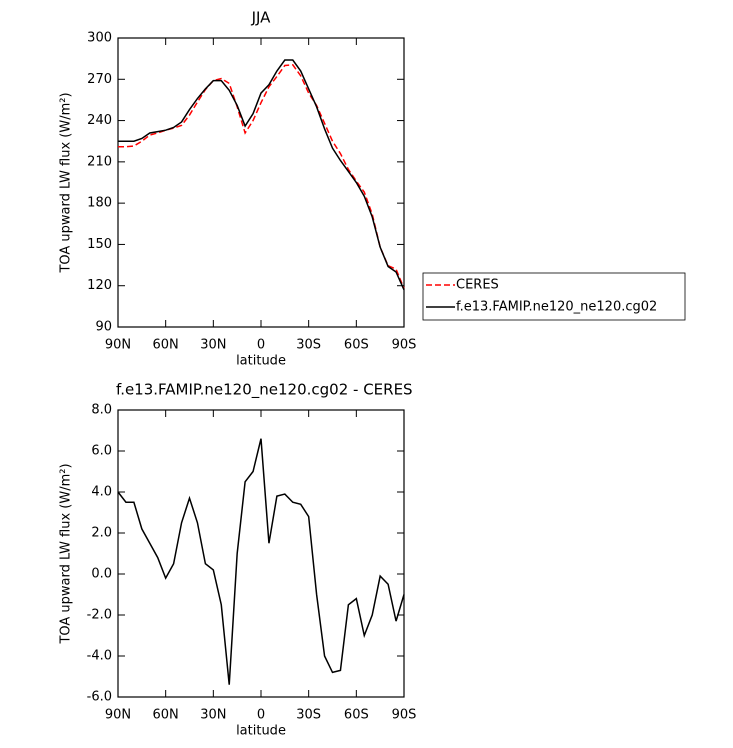  I want to click on y-tick-label: -6.0, so click(99, 697).